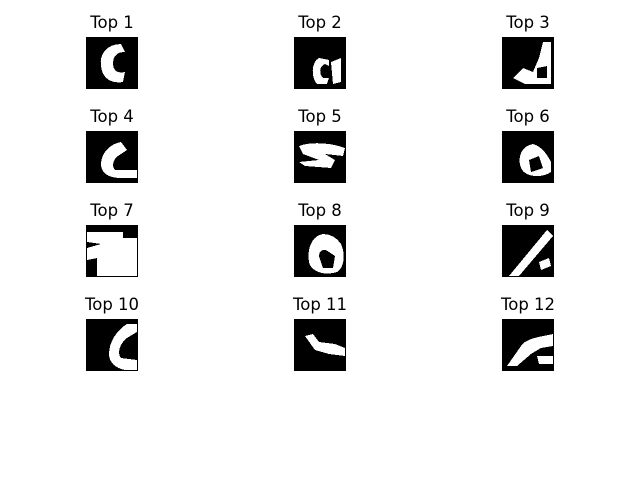  Describe the element at coordinates (320, 304) in the screenshot. I see `panel-title: Top 11` at that location.